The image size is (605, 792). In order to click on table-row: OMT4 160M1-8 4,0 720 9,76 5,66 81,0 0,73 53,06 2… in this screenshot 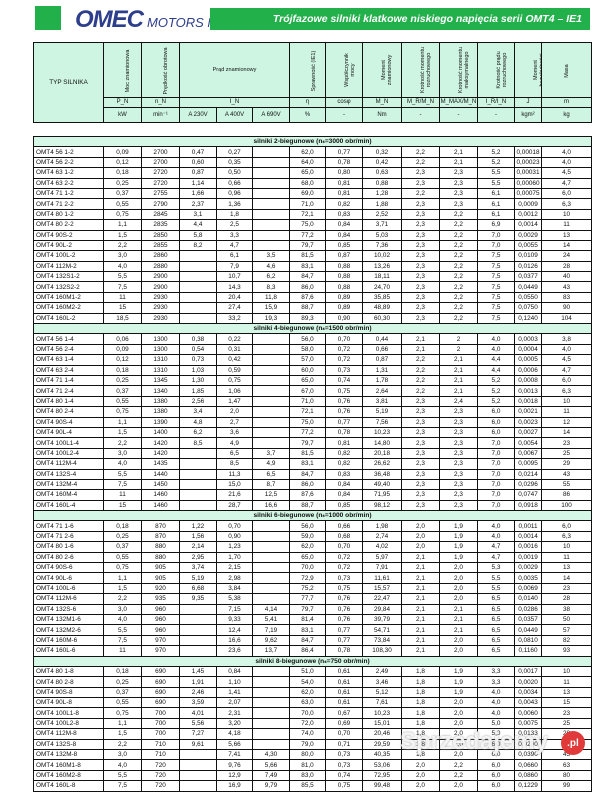, I will do `click(313, 765)`.